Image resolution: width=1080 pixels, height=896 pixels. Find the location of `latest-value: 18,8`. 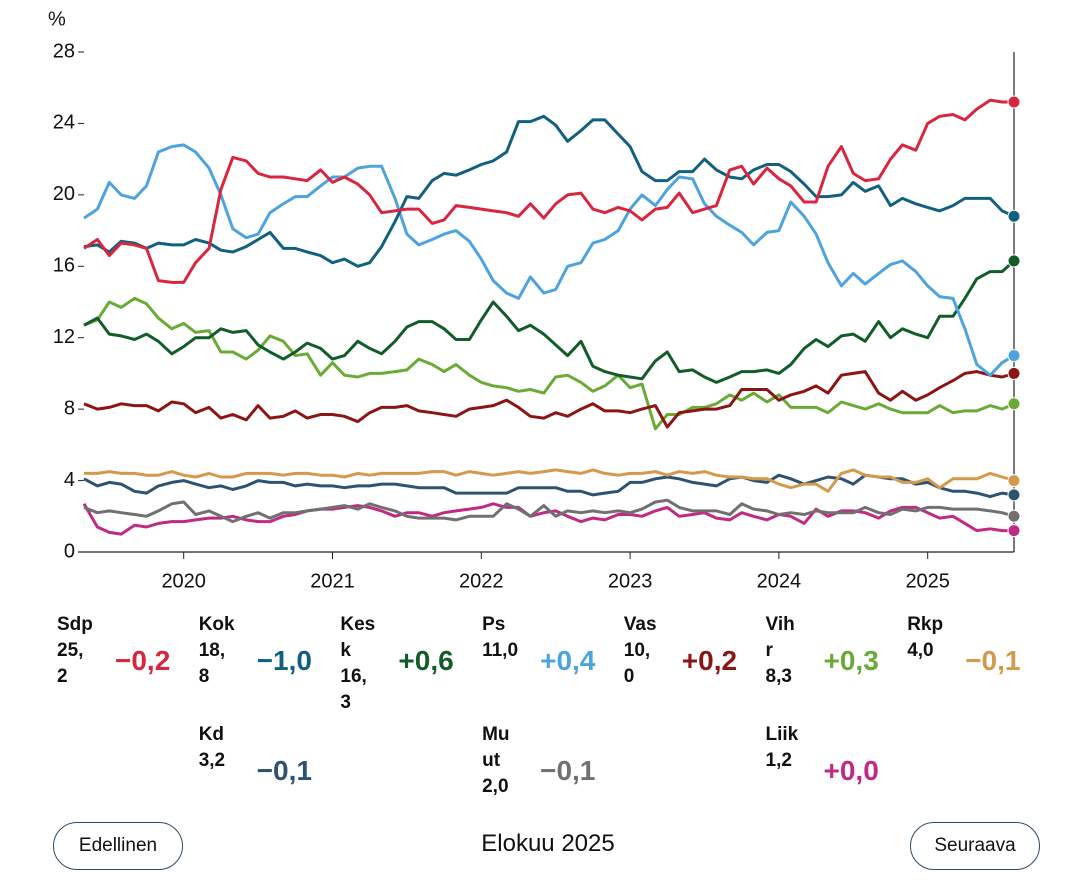

latest-value: 18,8 is located at coordinates (212, 663).